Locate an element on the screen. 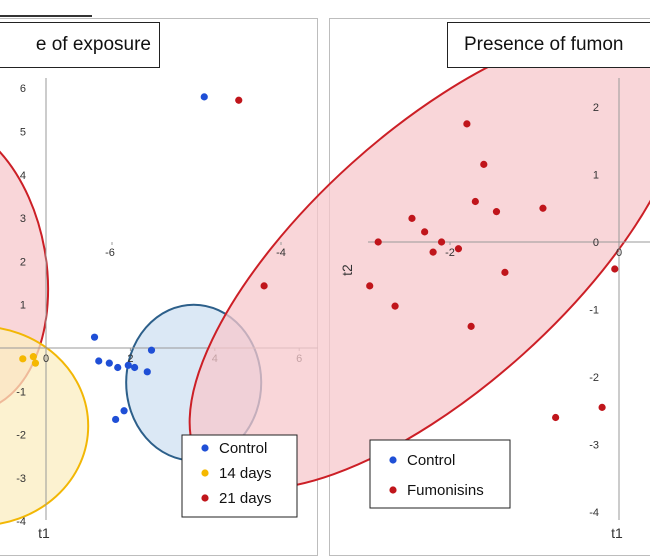 The height and width of the screenshot is (560, 650). chart-title-right: Presence of fumon is located at coordinates (548, 45).